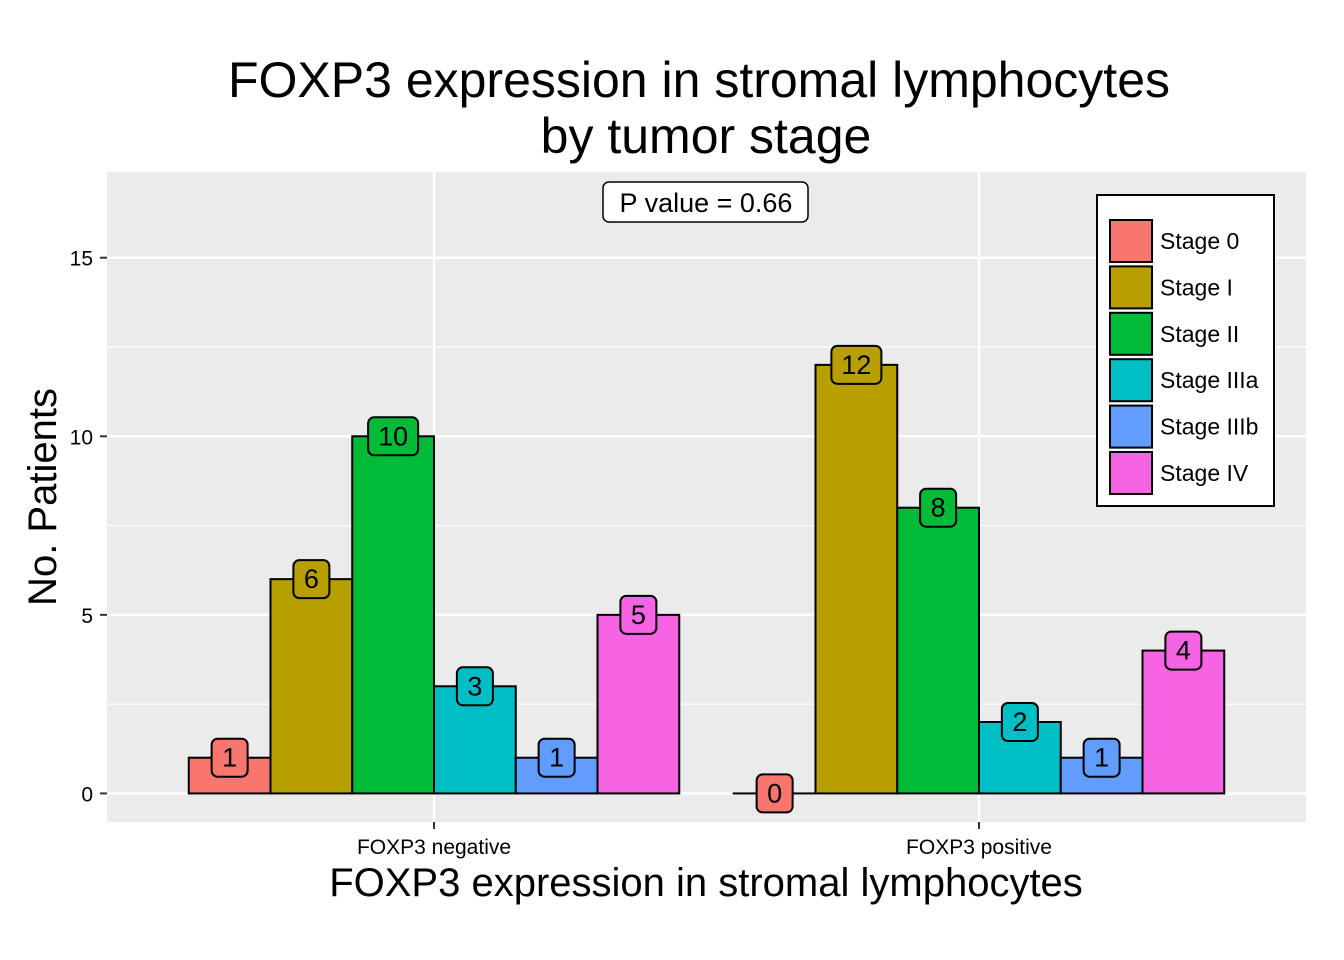 The image size is (1344, 960). What do you see at coordinates (1196, 287) in the screenshot?
I see `legend-label: Stage I` at bounding box center [1196, 287].